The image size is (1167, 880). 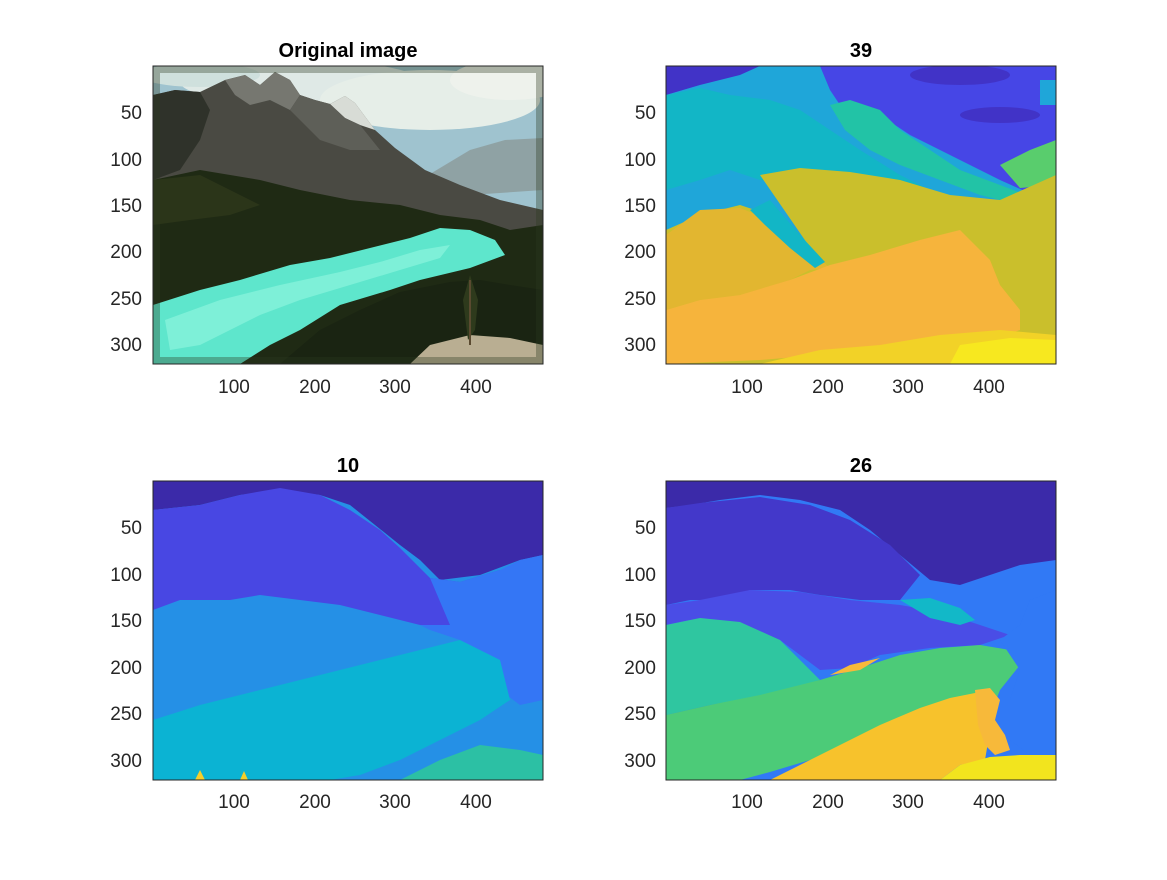 What do you see at coordinates (348, 466) in the screenshot?
I see `panel-title: 10` at bounding box center [348, 466].